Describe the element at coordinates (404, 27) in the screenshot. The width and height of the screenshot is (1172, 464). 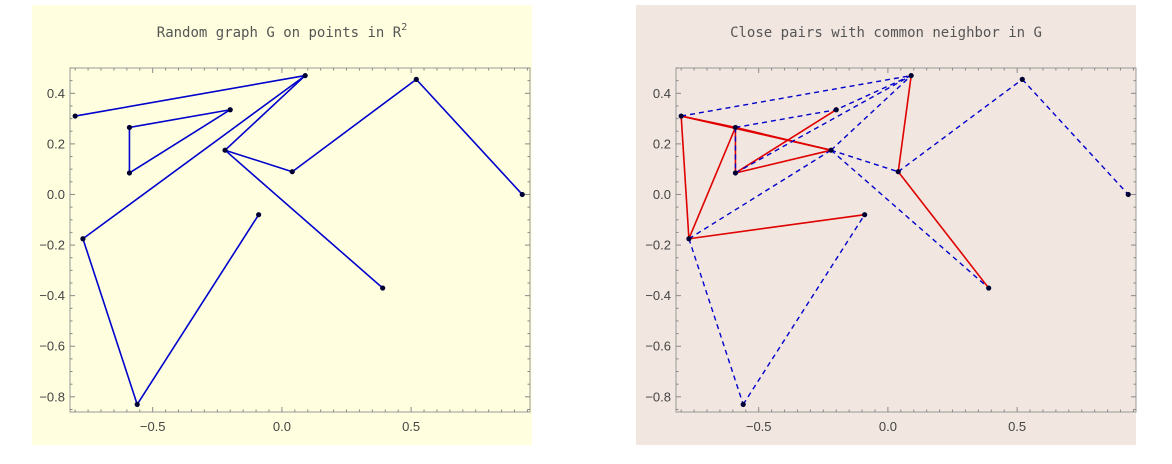
I see `chart-title-superscript: 2` at that location.